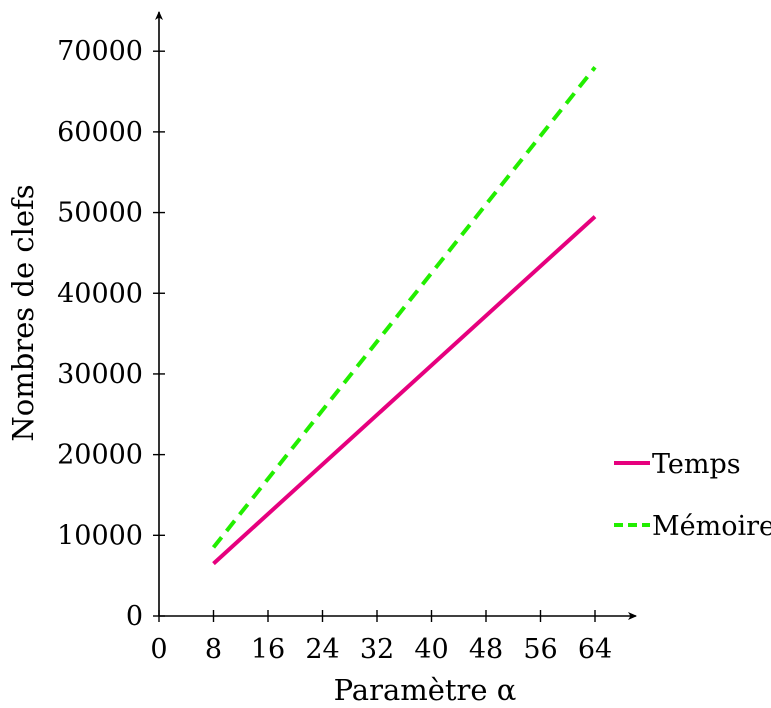 Image resolution: width=771 pixels, height=708 pixels. What do you see at coordinates (431, 649) in the screenshot?
I see `x-tick-label: 40` at bounding box center [431, 649].